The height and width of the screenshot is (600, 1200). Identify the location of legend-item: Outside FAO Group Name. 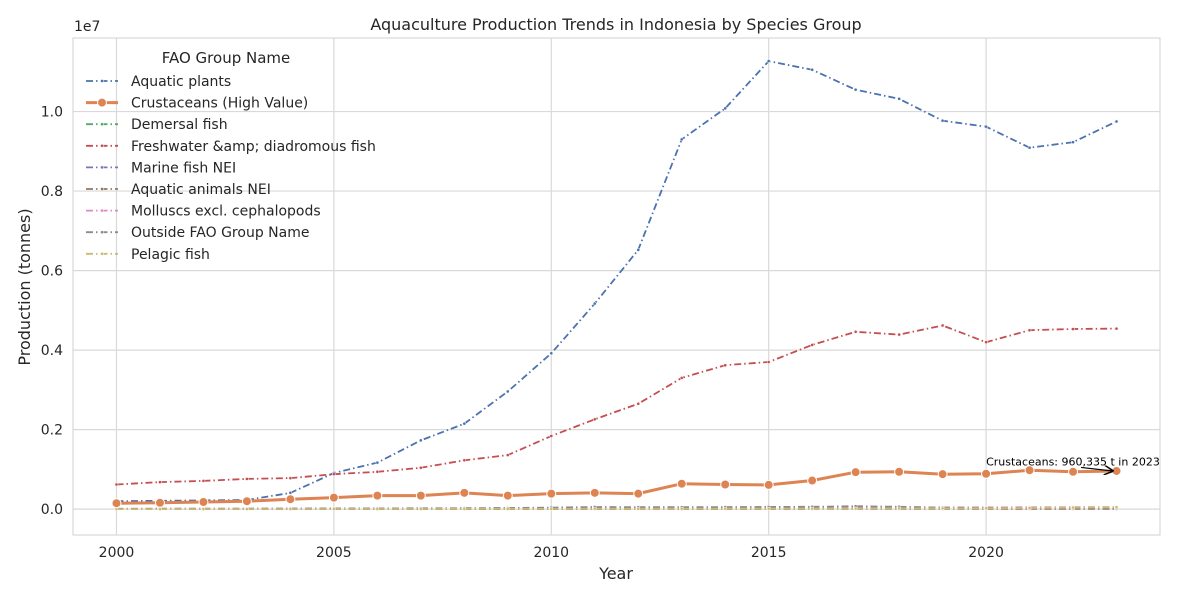
(197, 233).